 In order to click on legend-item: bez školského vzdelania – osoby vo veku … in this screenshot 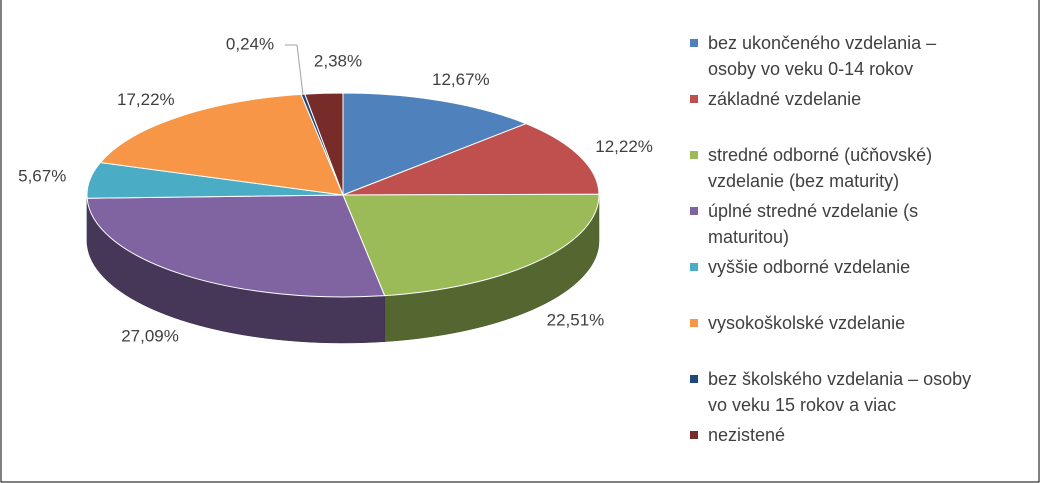, I will do `click(838, 392)`.